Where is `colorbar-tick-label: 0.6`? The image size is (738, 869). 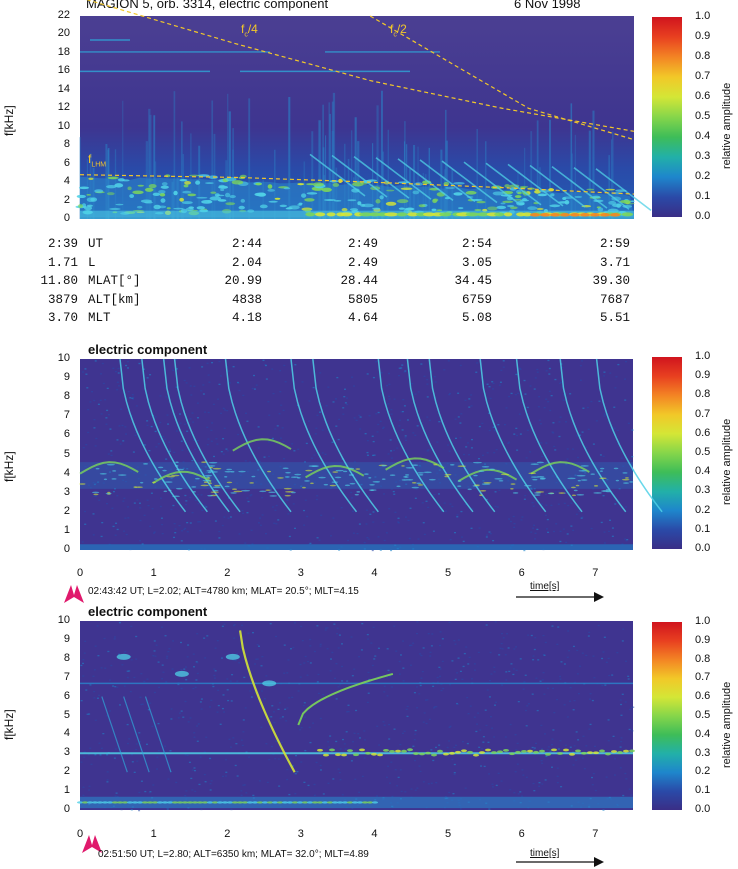 colorbar-tick-label: 0.6 is located at coordinates (703, 96).